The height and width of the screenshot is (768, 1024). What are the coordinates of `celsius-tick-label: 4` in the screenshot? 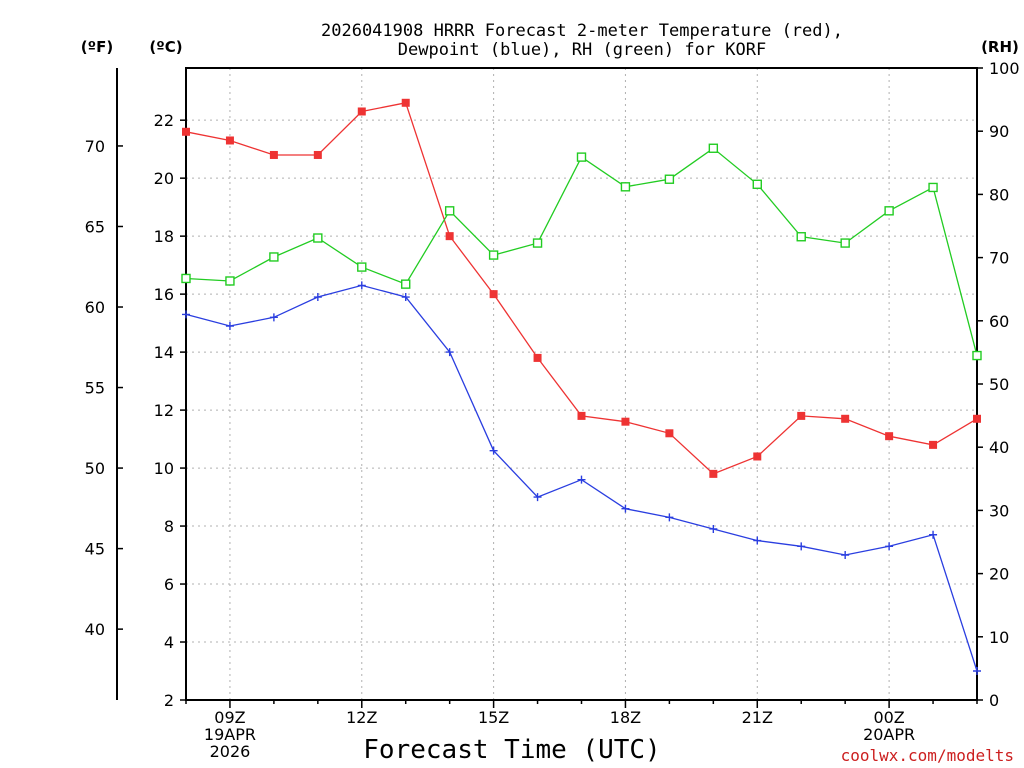 It's located at (169, 642).